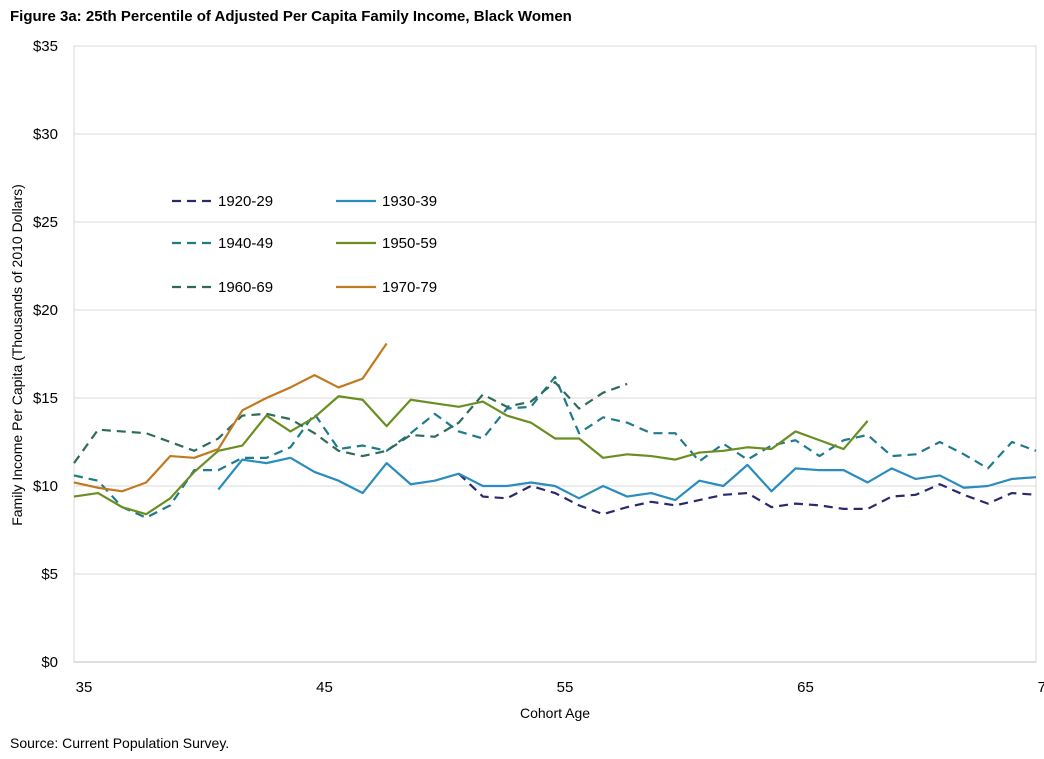  I want to click on x-tick-label: 65, so click(805, 687).